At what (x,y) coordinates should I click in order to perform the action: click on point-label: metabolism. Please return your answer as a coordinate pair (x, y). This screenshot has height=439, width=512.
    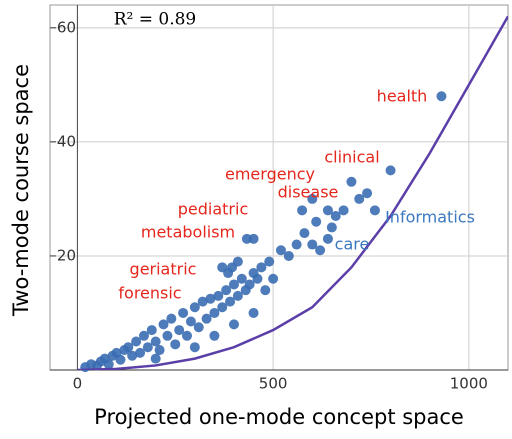
    Looking at the image, I should click on (188, 232).